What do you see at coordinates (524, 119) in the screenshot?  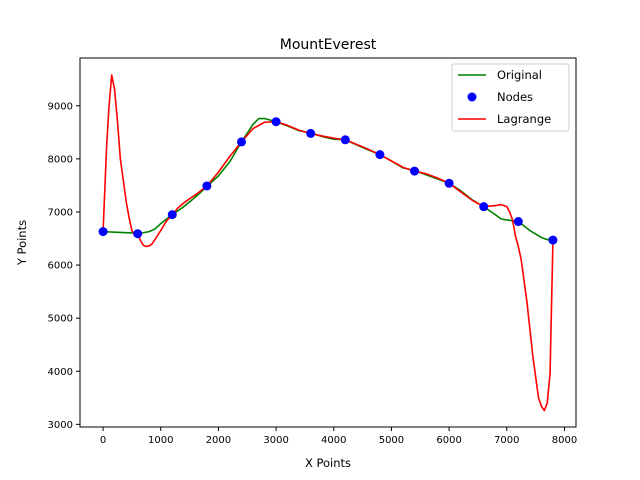 I see `legend-label-lagrange: Lagrange` at bounding box center [524, 119].